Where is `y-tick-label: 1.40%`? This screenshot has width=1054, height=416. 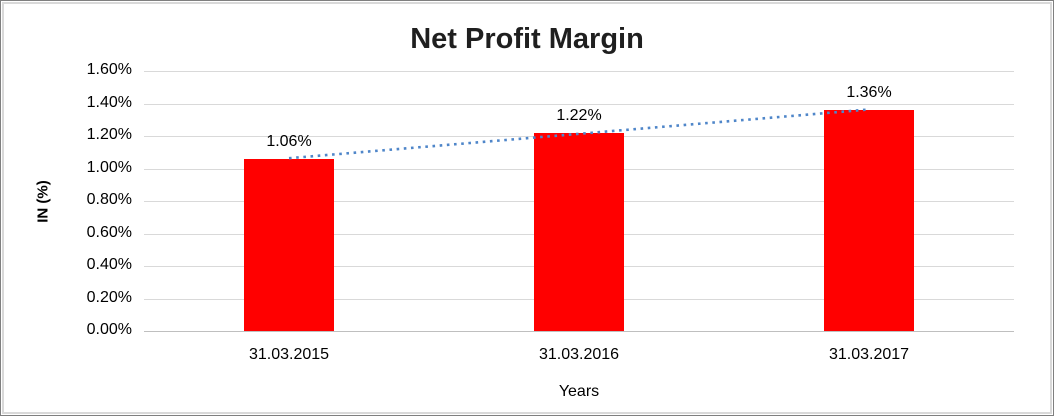 y-tick-label: 1.40% is located at coordinates (109, 102).